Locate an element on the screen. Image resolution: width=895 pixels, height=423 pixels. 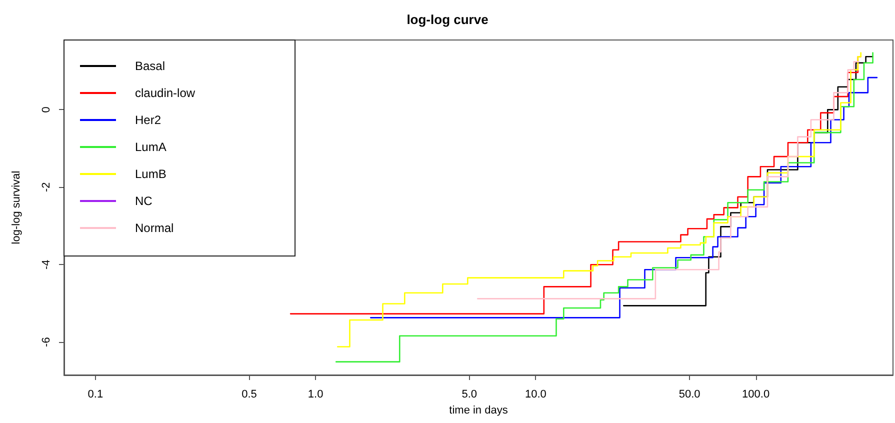
x-tick-label: 50.0 is located at coordinates (689, 394).